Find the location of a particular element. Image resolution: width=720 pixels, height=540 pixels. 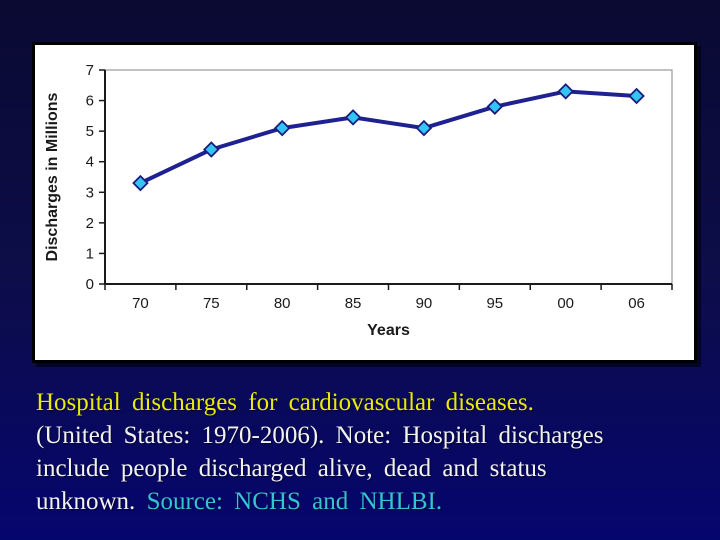

svg-text: 95 is located at coordinates (494, 303).